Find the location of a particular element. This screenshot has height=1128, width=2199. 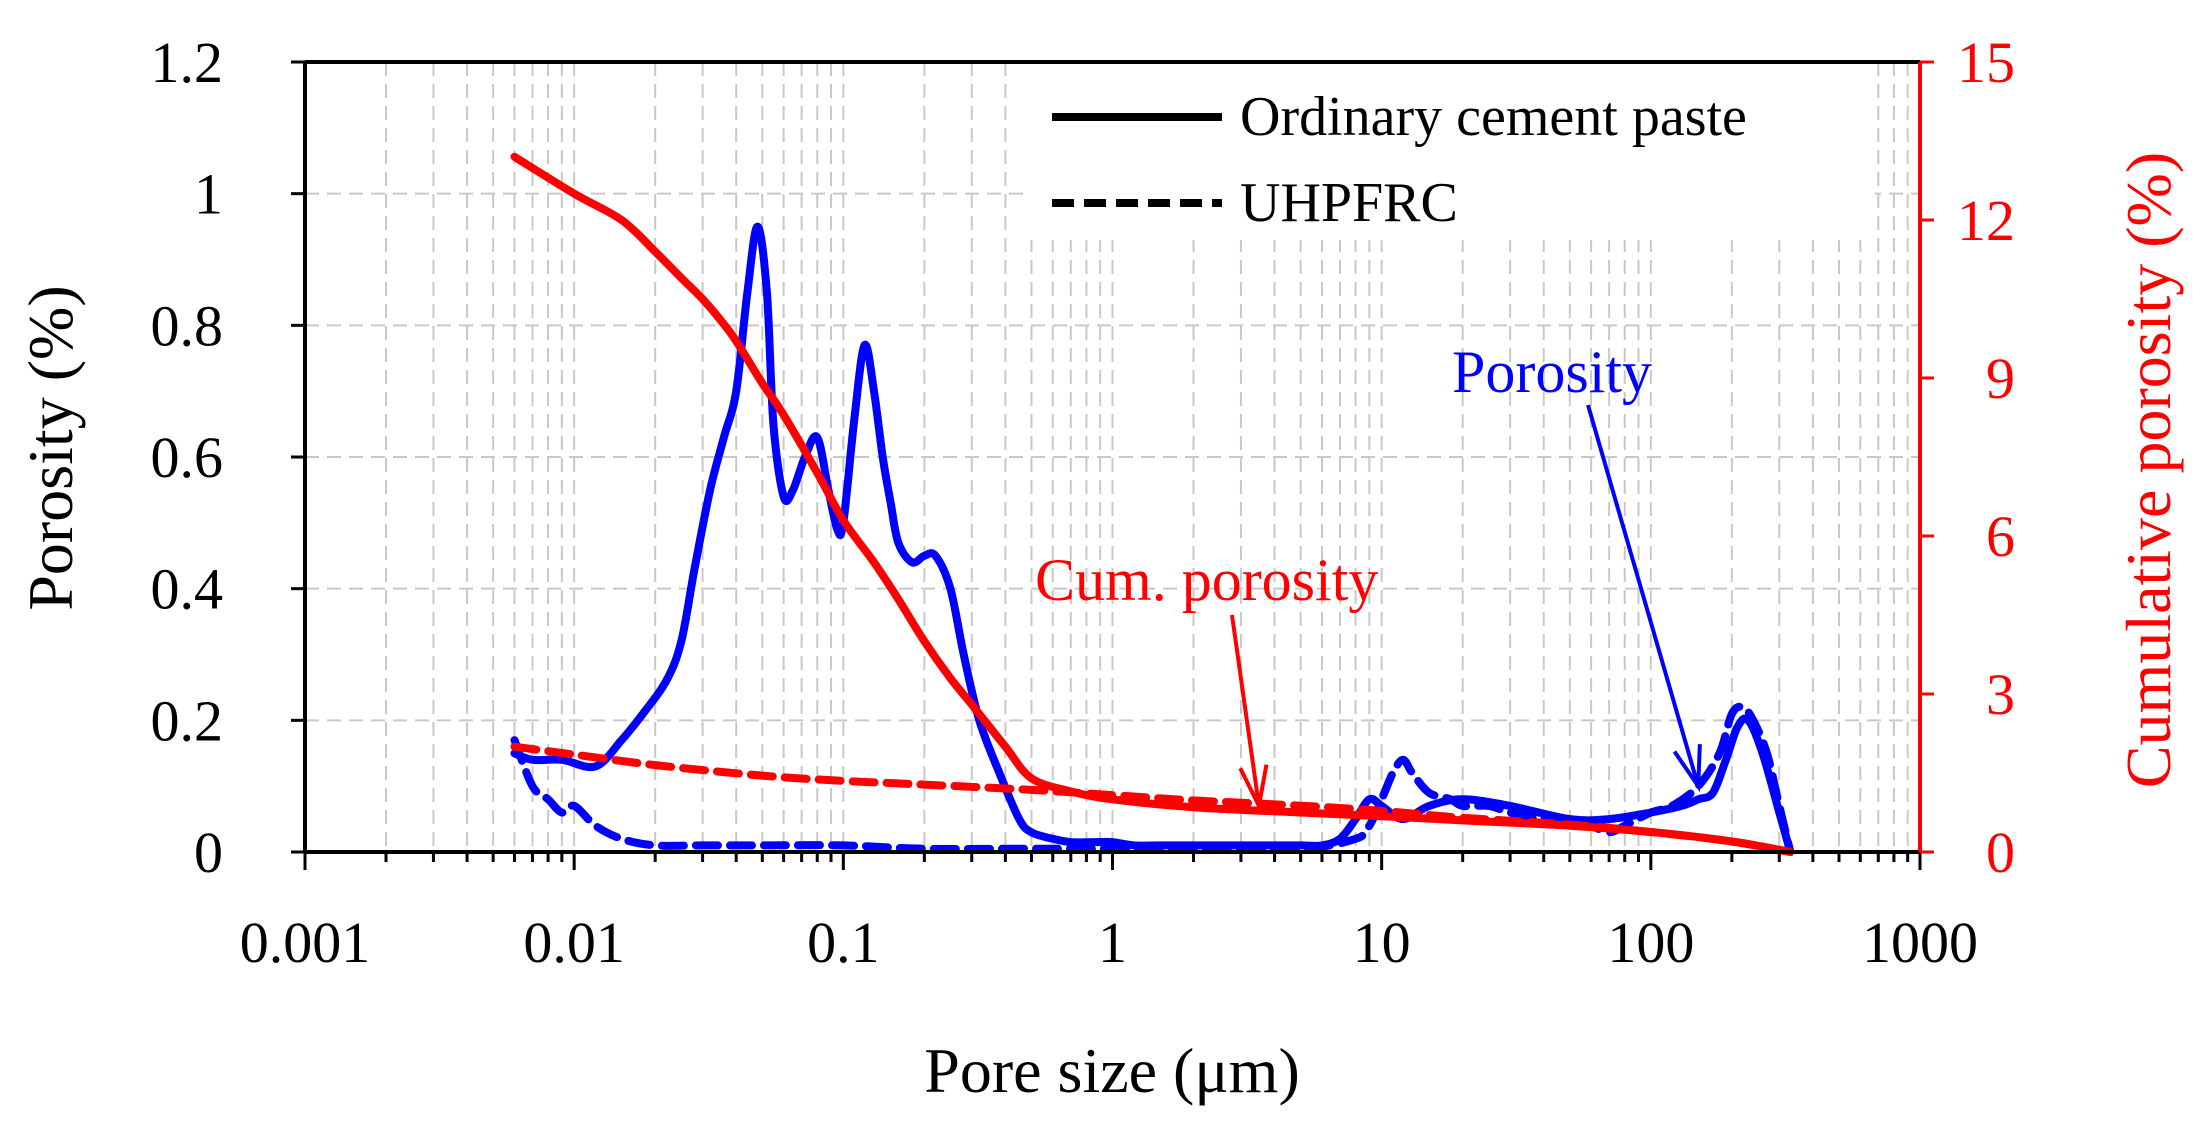

y-tick-label: 0 is located at coordinates (208, 852).